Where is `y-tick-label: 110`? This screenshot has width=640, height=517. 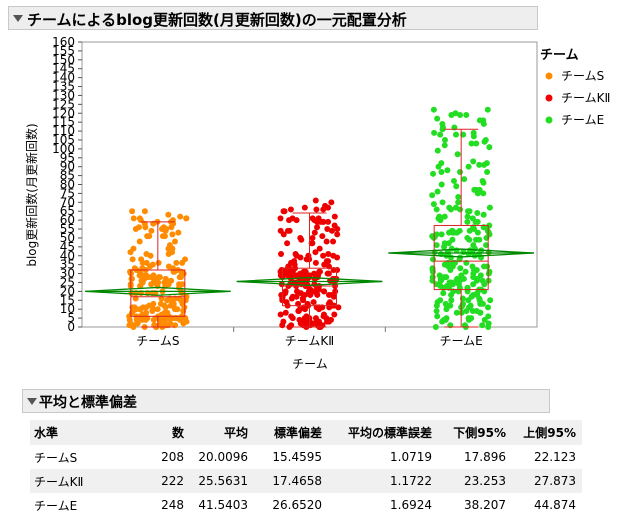
y-tick-label: 110 is located at coordinates (63, 131).